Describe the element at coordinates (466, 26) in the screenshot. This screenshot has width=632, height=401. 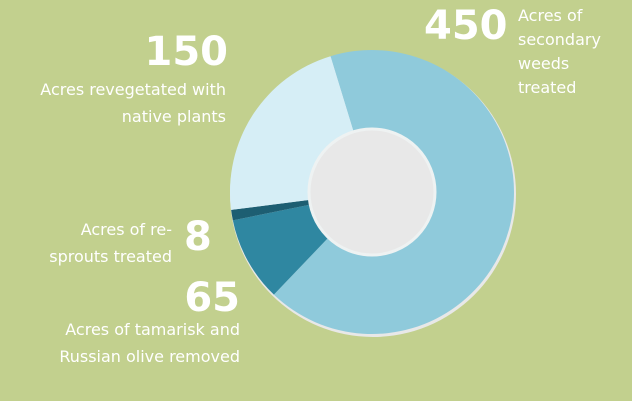
I see `value-label: 450` at that location.